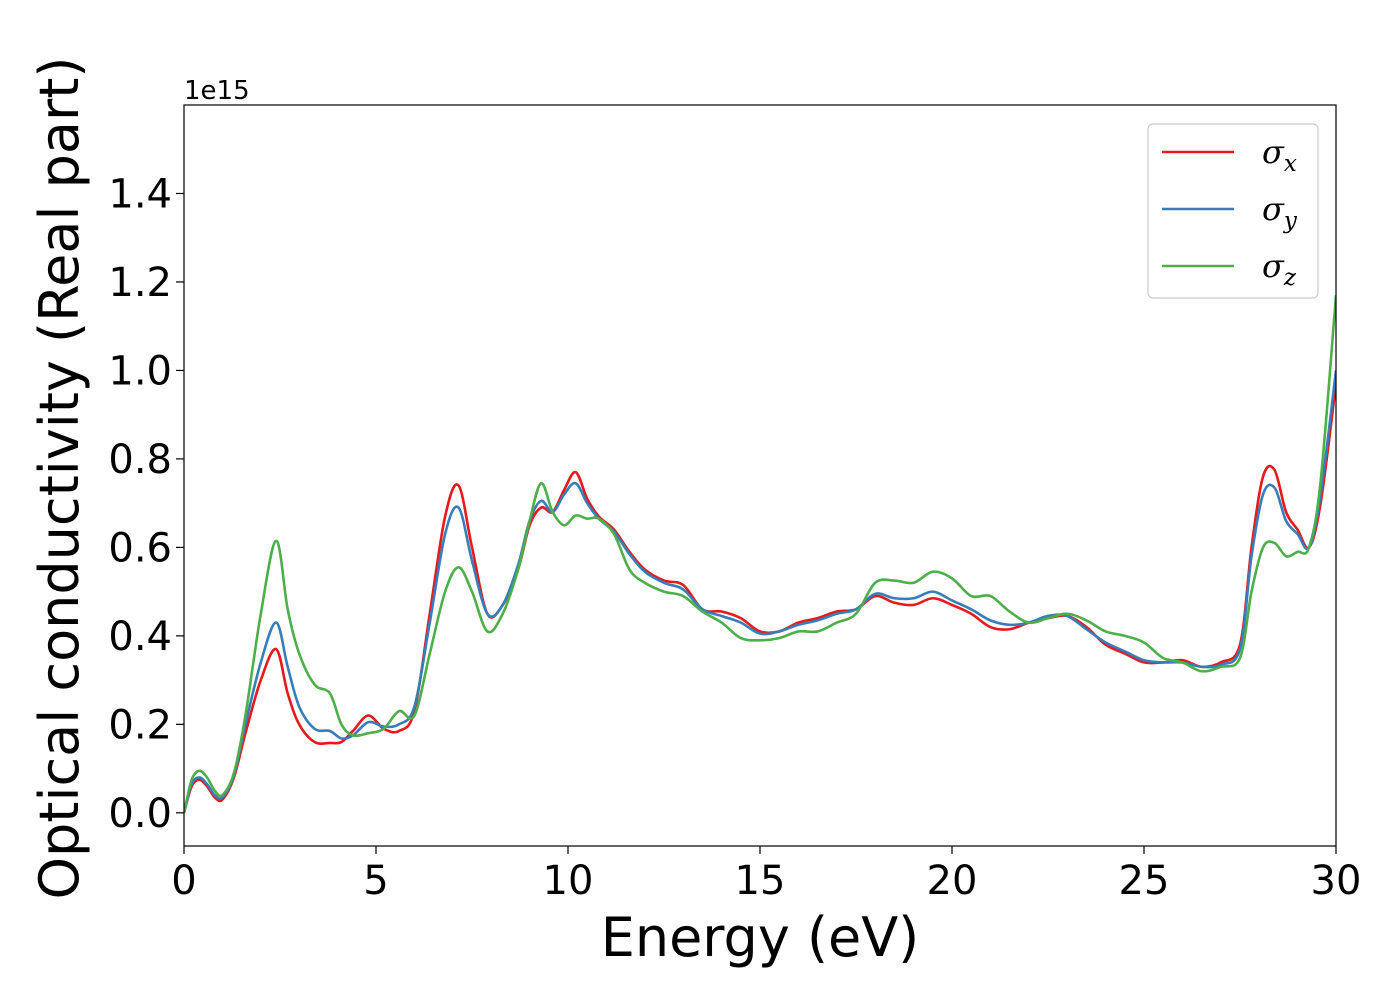  Describe the element at coordinates (140, 194) in the screenshot. I see `y-tick-label: 1.4` at that location.